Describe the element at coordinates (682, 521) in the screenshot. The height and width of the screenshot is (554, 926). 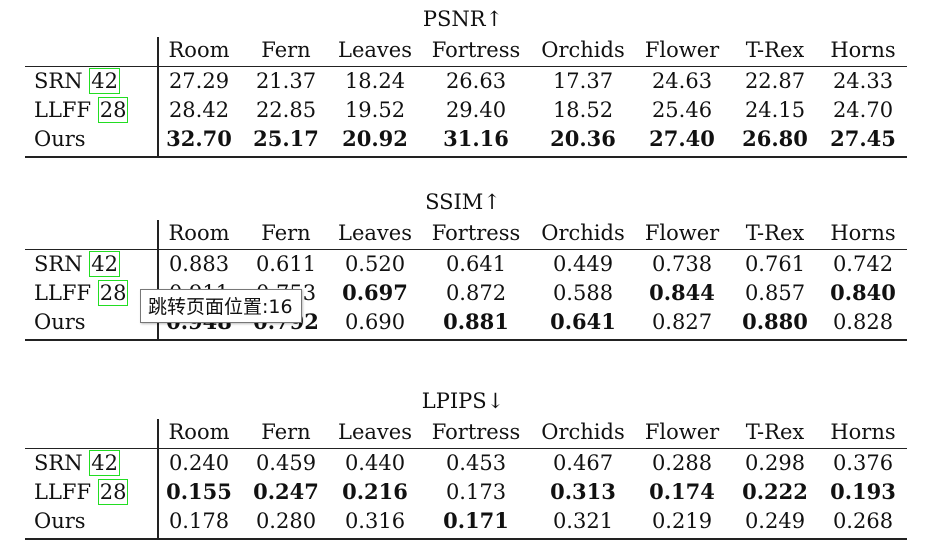
I see `table-cell: 0.219` at that location.